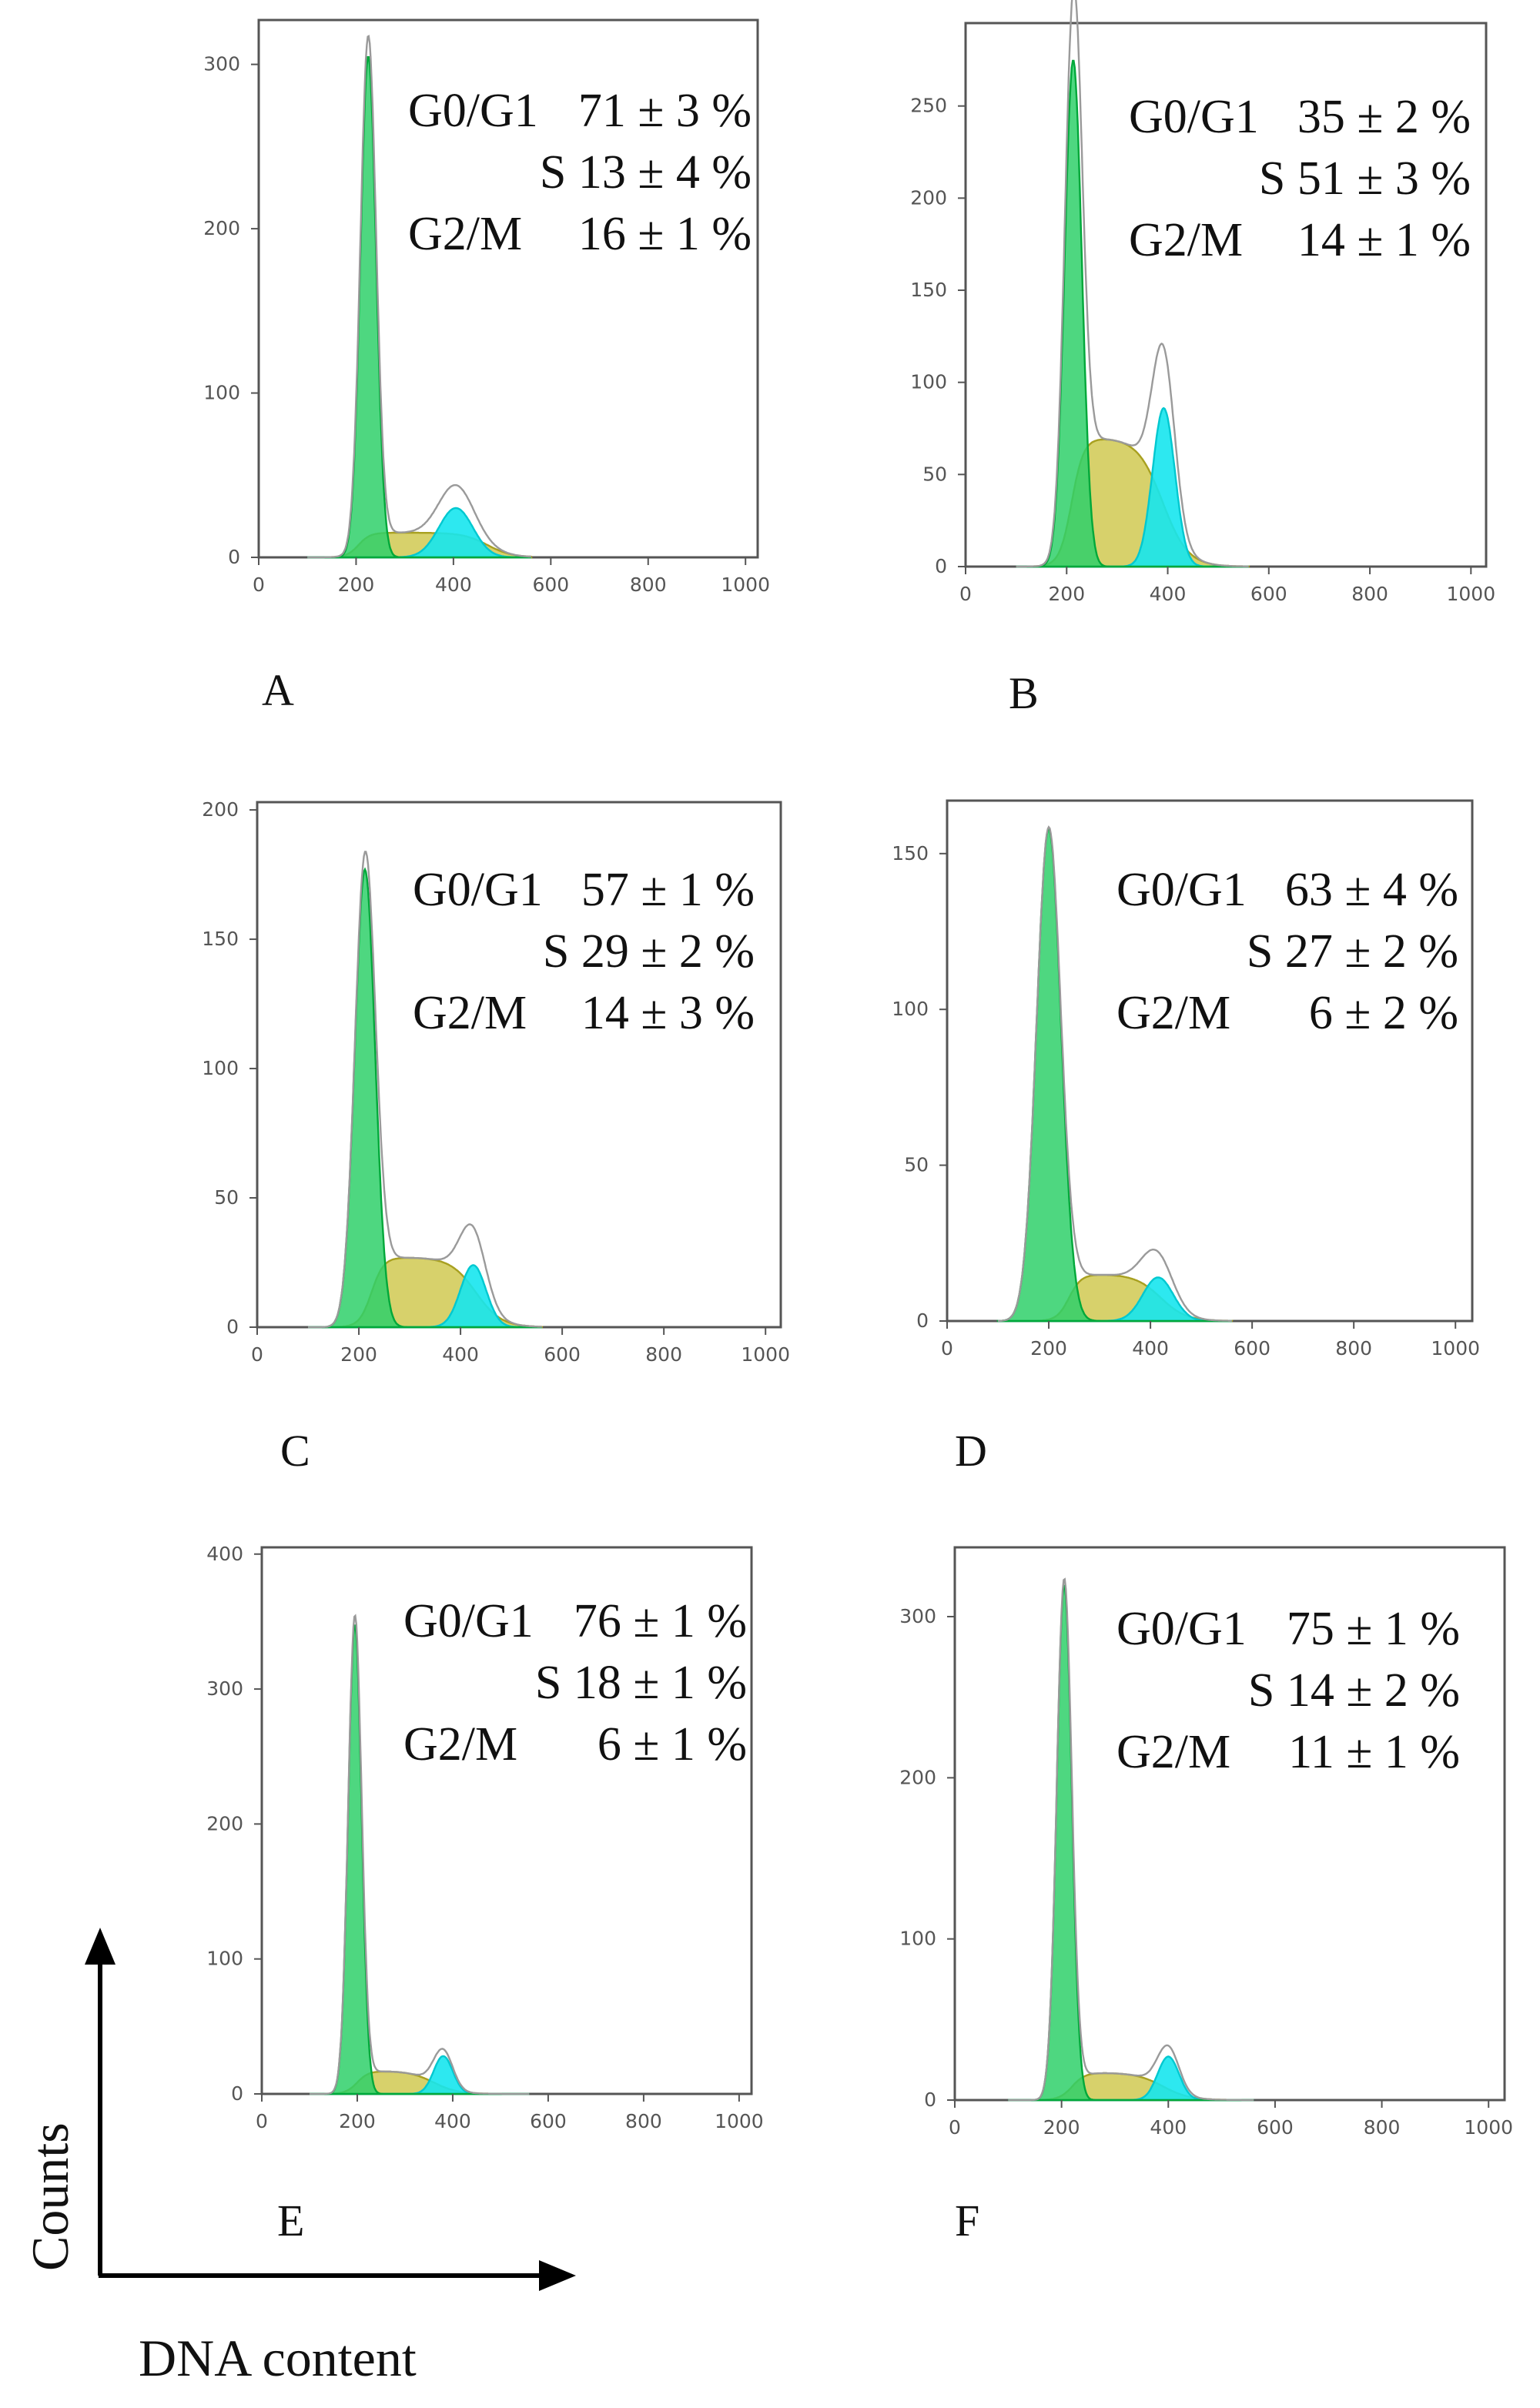  What do you see at coordinates (672, 1744) in the screenshot?
I see `stat-value: 6 ± 1 %` at bounding box center [672, 1744].